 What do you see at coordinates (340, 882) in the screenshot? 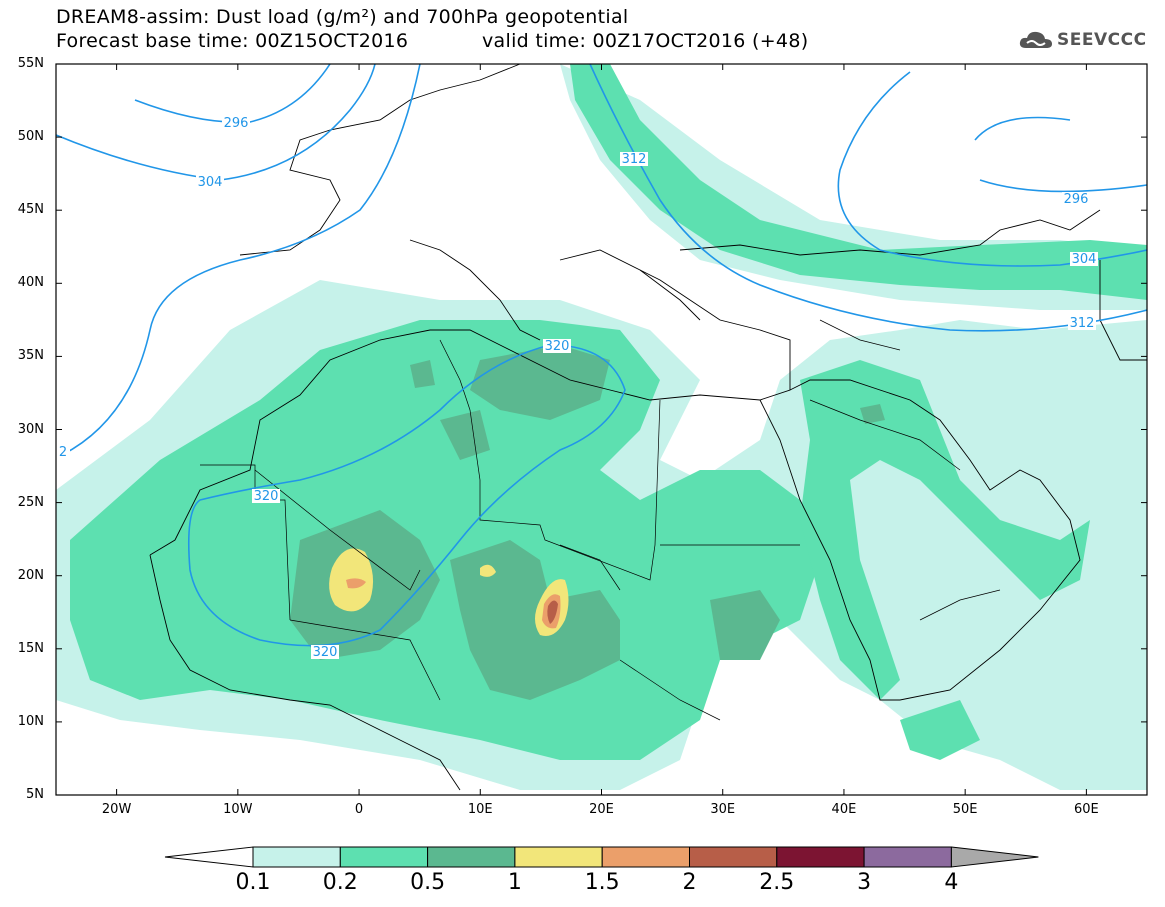
I see `colorbar-label: 0.2` at bounding box center [340, 882].